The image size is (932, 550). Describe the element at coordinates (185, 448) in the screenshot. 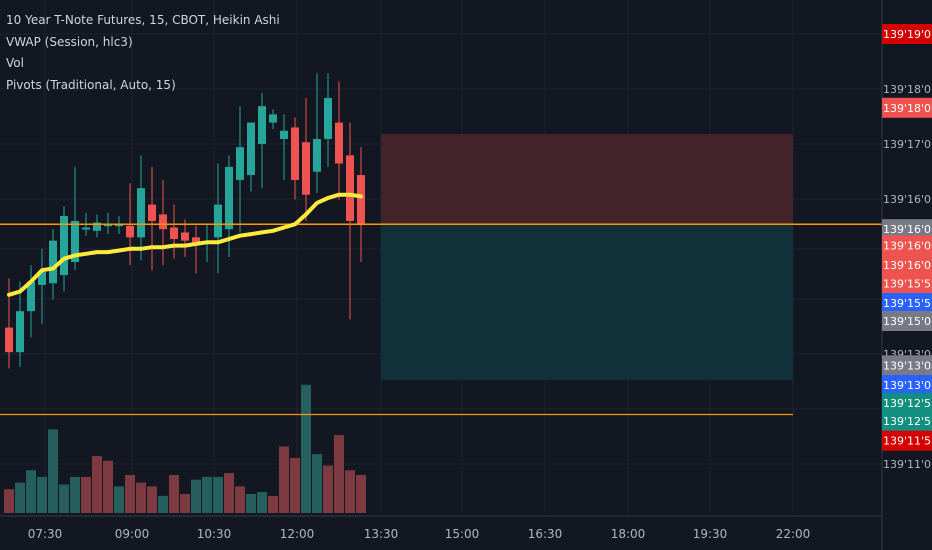

I see `volume-bars` at that location.